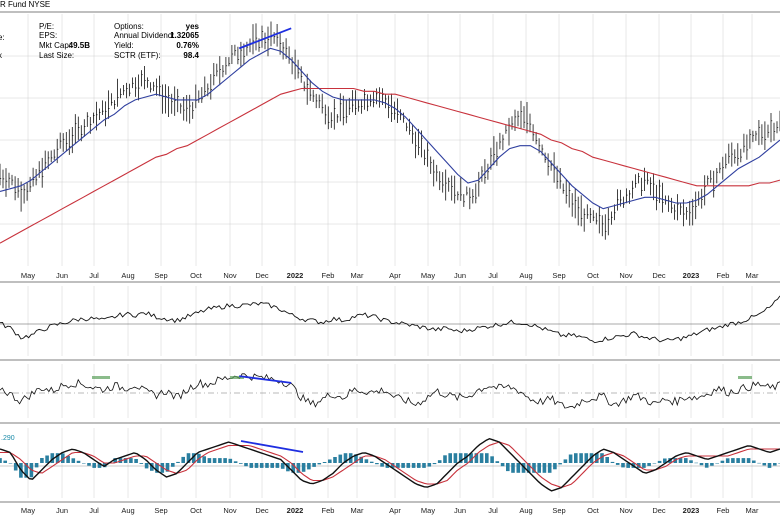 The image size is (780, 521). I want to click on macd-trendline, so click(272, 446).